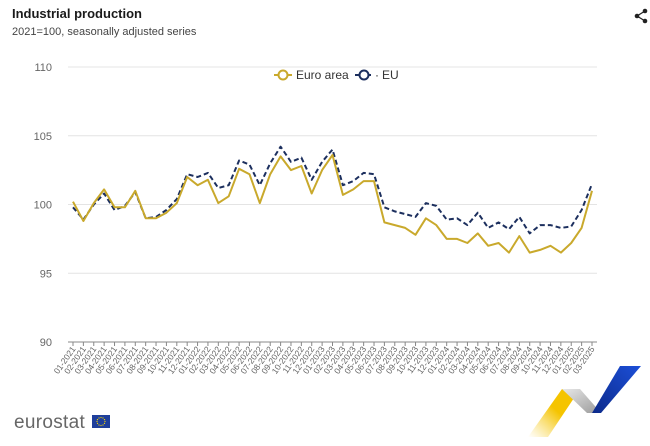  What do you see at coordinates (283, 75) in the screenshot?
I see `euro-area-marker-icon` at bounding box center [283, 75].